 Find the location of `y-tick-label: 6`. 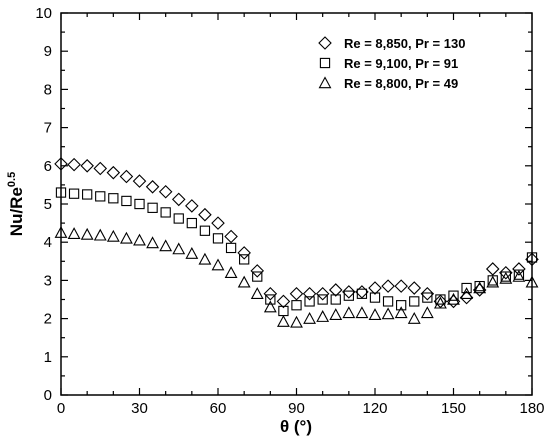

y-tick-label: 6 is located at coordinates (48, 166).